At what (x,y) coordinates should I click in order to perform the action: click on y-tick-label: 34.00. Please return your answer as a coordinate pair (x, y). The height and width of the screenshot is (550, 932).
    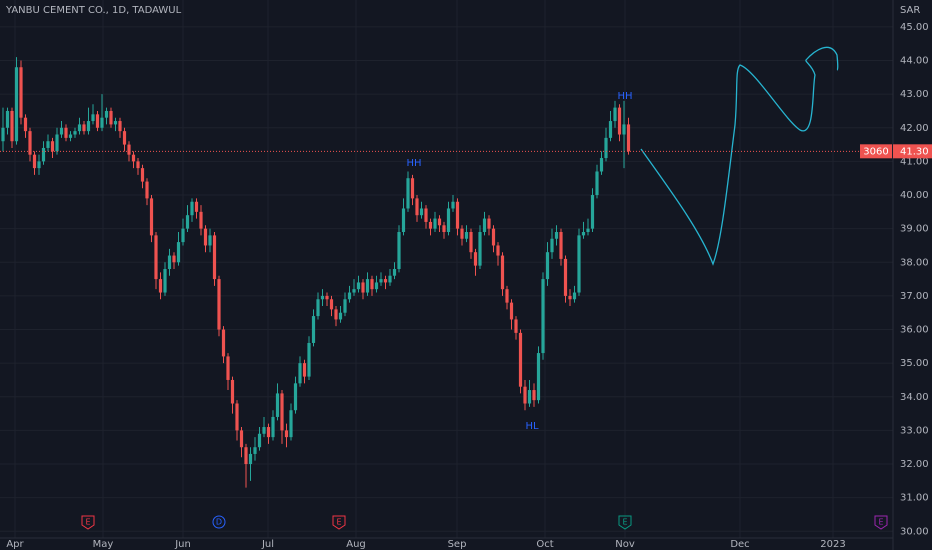
    Looking at the image, I should click on (914, 397).